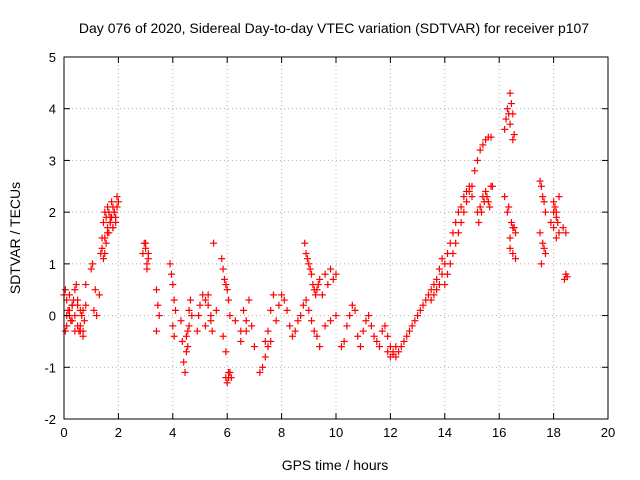 This screenshot has width=640, height=480. What do you see at coordinates (50, 419) in the screenshot?
I see `y-tick-label: -2` at bounding box center [50, 419].